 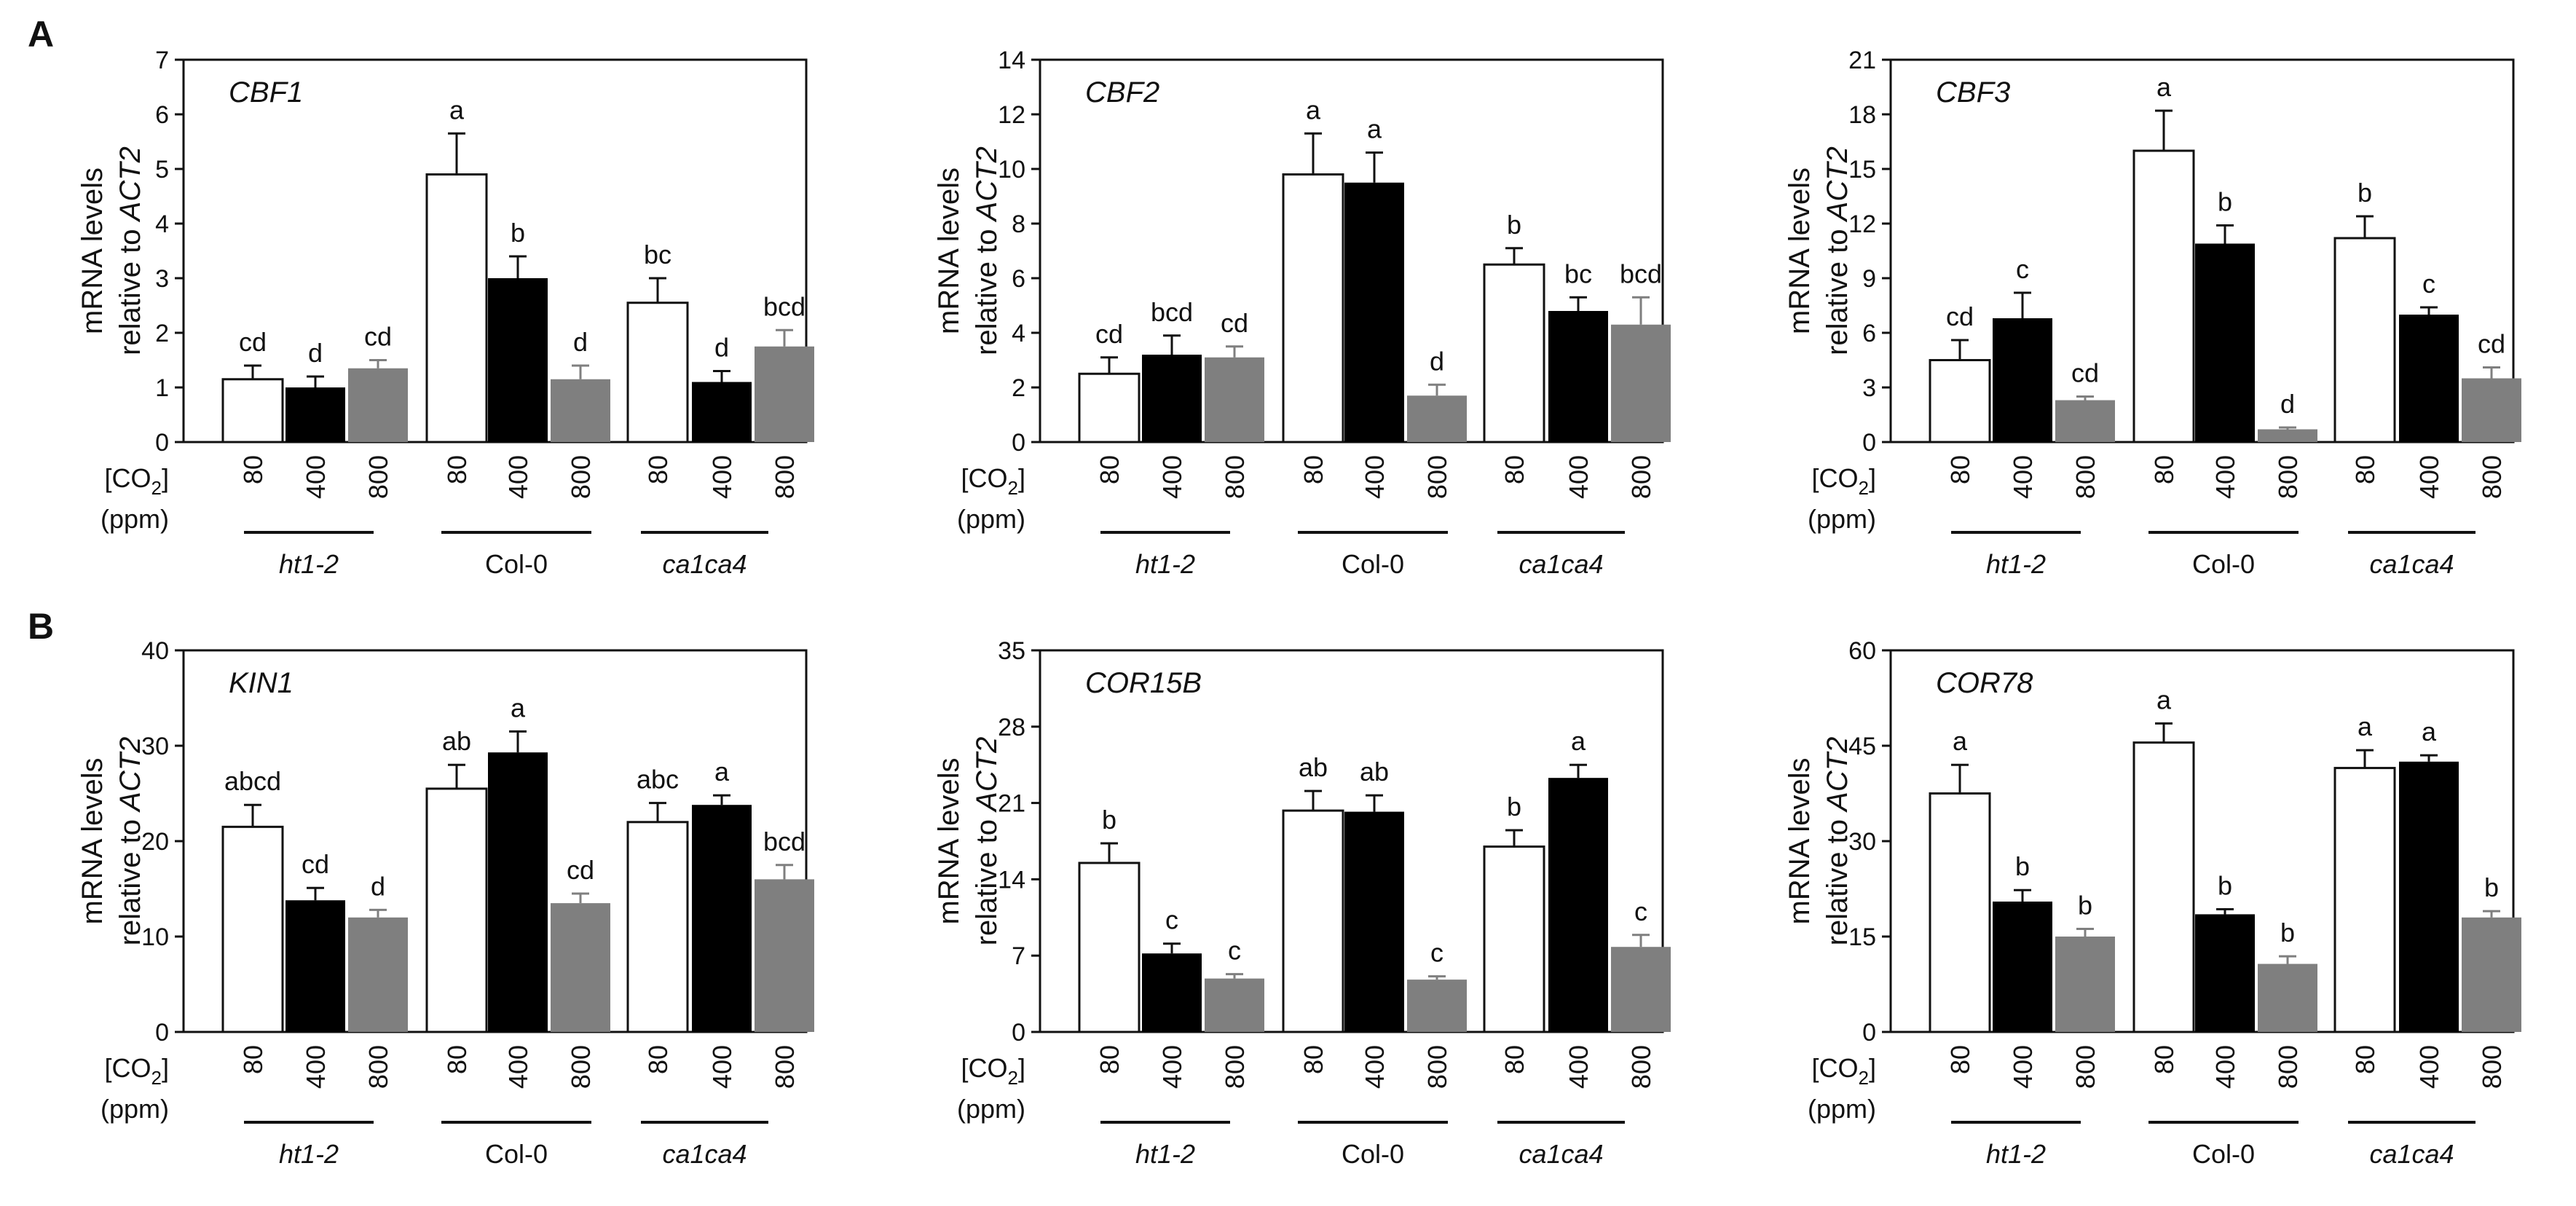 What do you see at coordinates (1171, 920) in the screenshot?
I see `significance-label: c` at bounding box center [1171, 920].